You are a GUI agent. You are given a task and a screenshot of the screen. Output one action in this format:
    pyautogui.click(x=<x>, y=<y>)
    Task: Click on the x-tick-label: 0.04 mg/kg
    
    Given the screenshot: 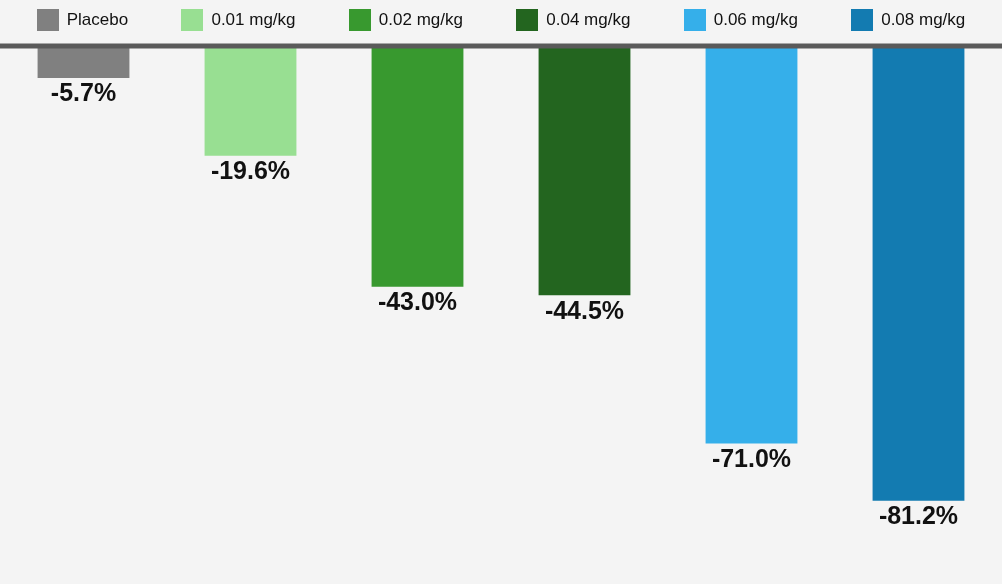 What is the action you would take?
    pyautogui.click(x=588, y=20)
    